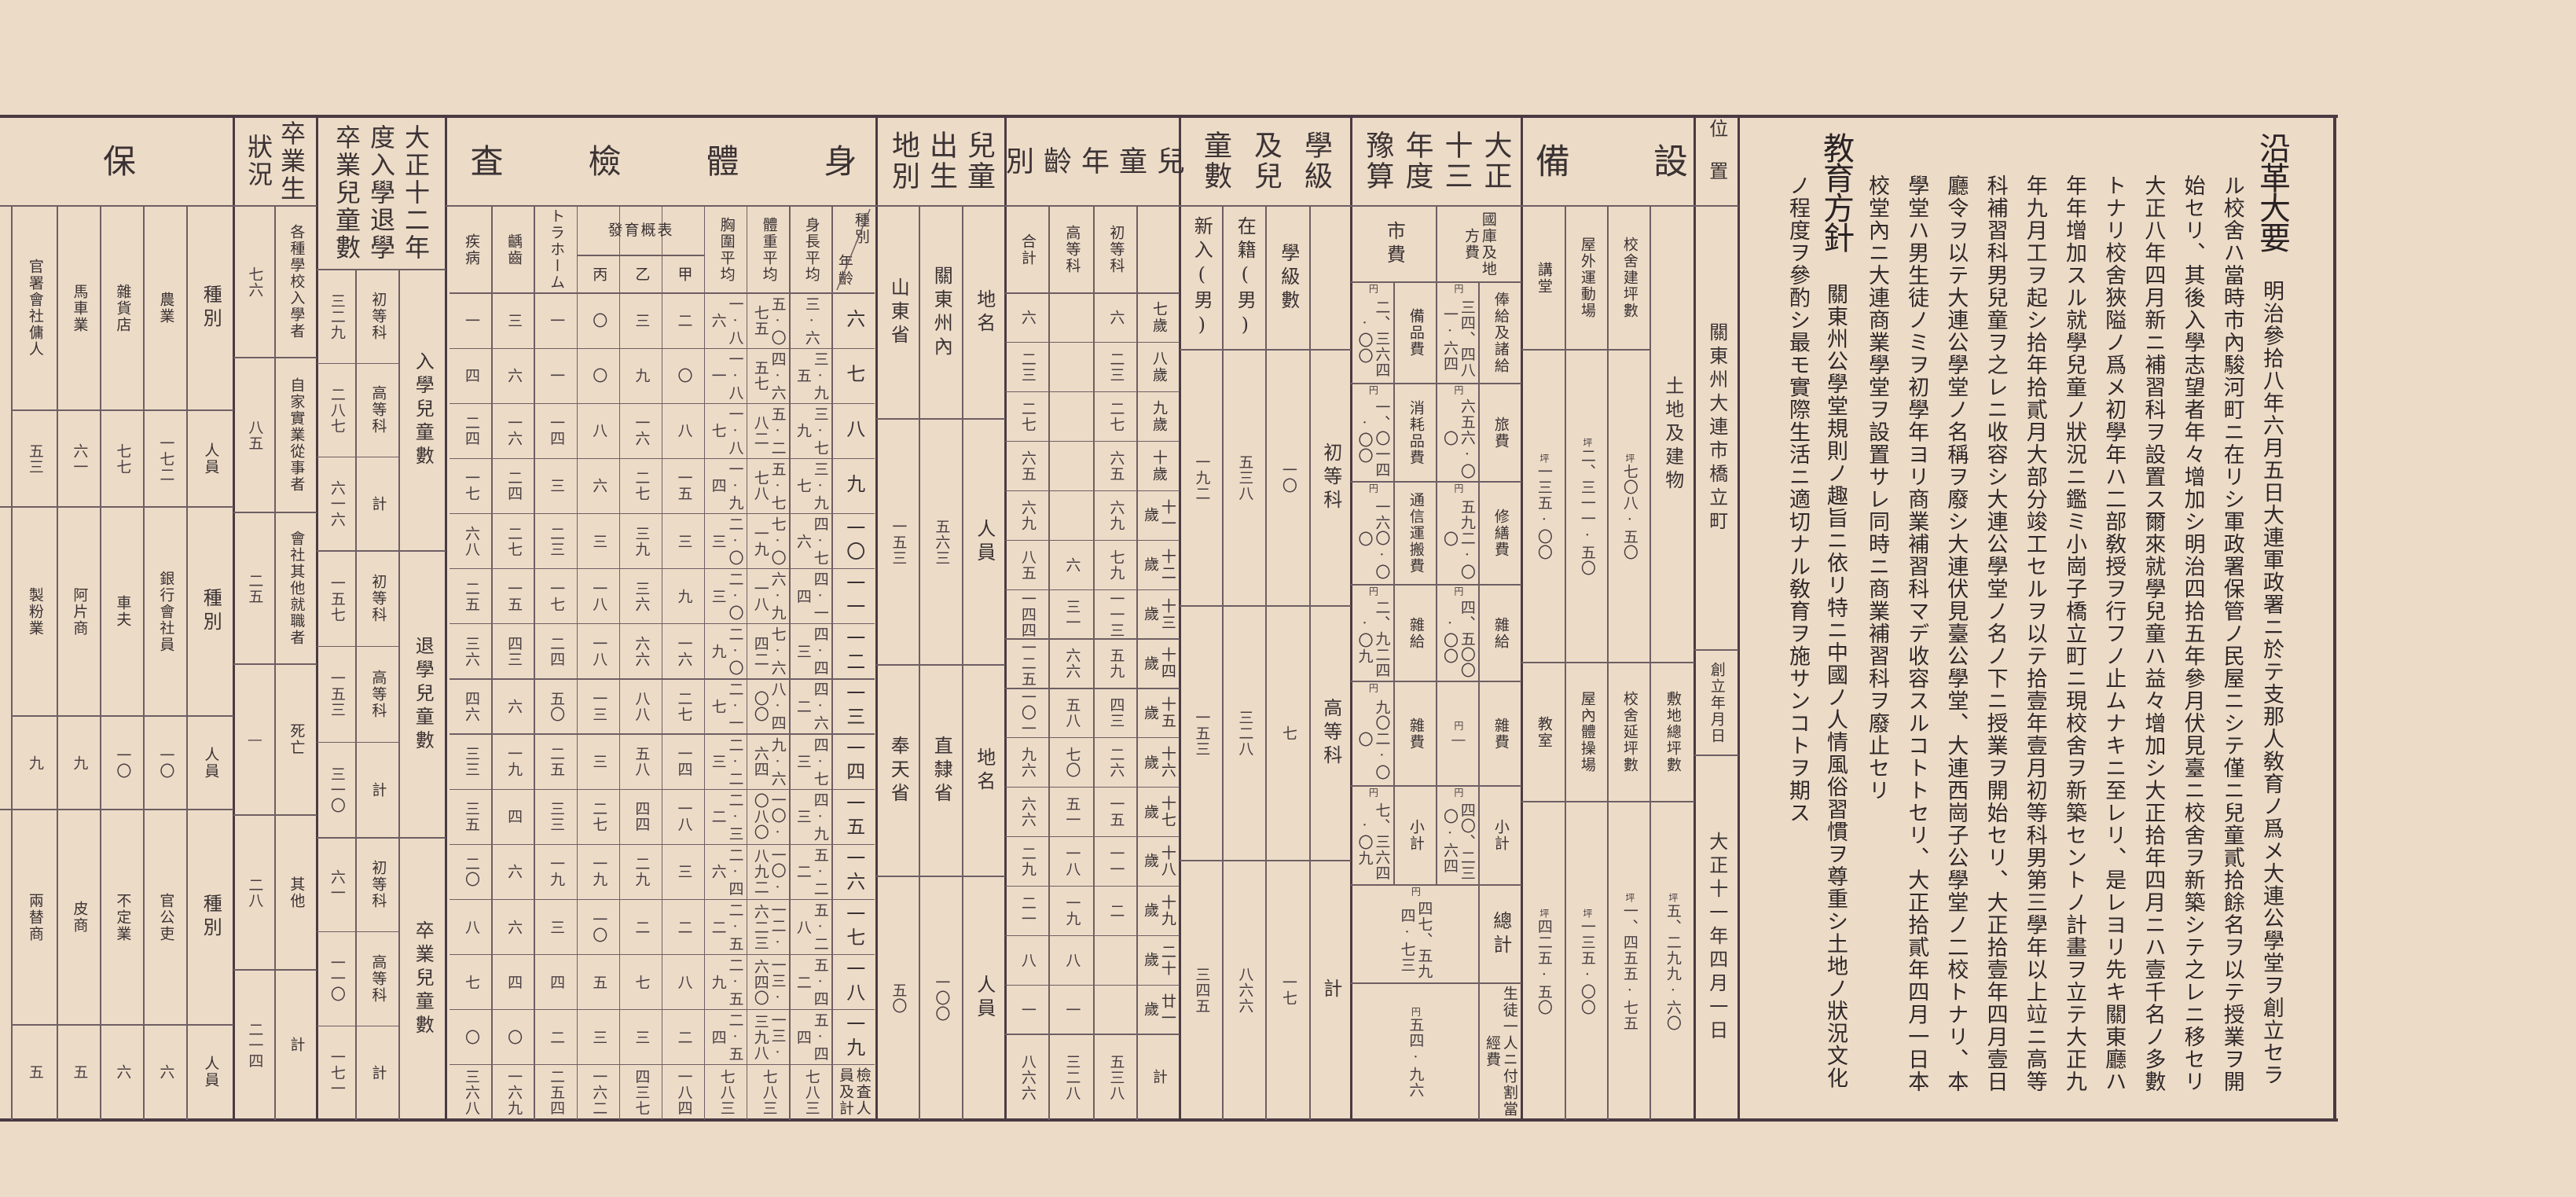  Describe the element at coordinates (378, 599) in the screenshot. I see `course-label: 初等科` at that location.